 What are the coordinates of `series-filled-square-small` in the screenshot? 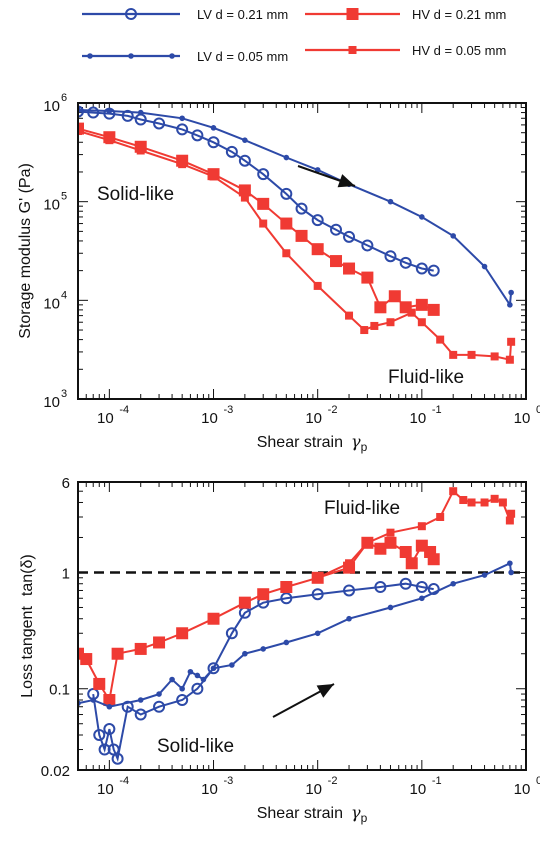 It's located at (414, 534).